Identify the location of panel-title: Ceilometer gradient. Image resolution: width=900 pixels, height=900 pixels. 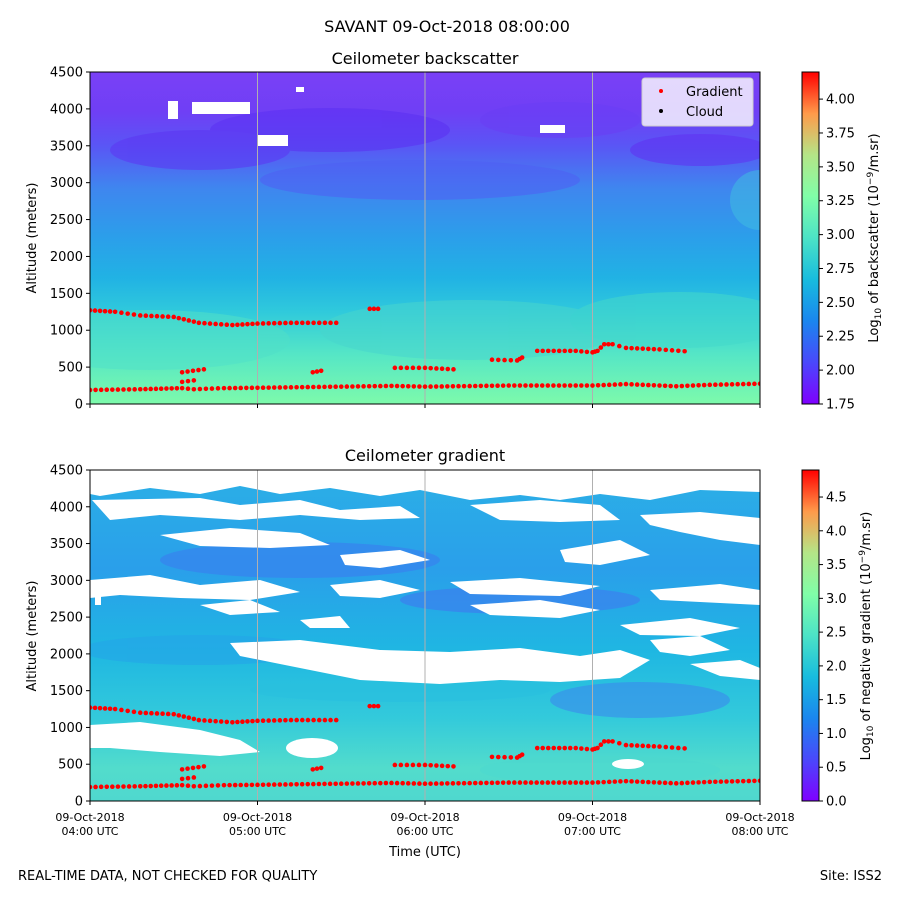
(425, 455).